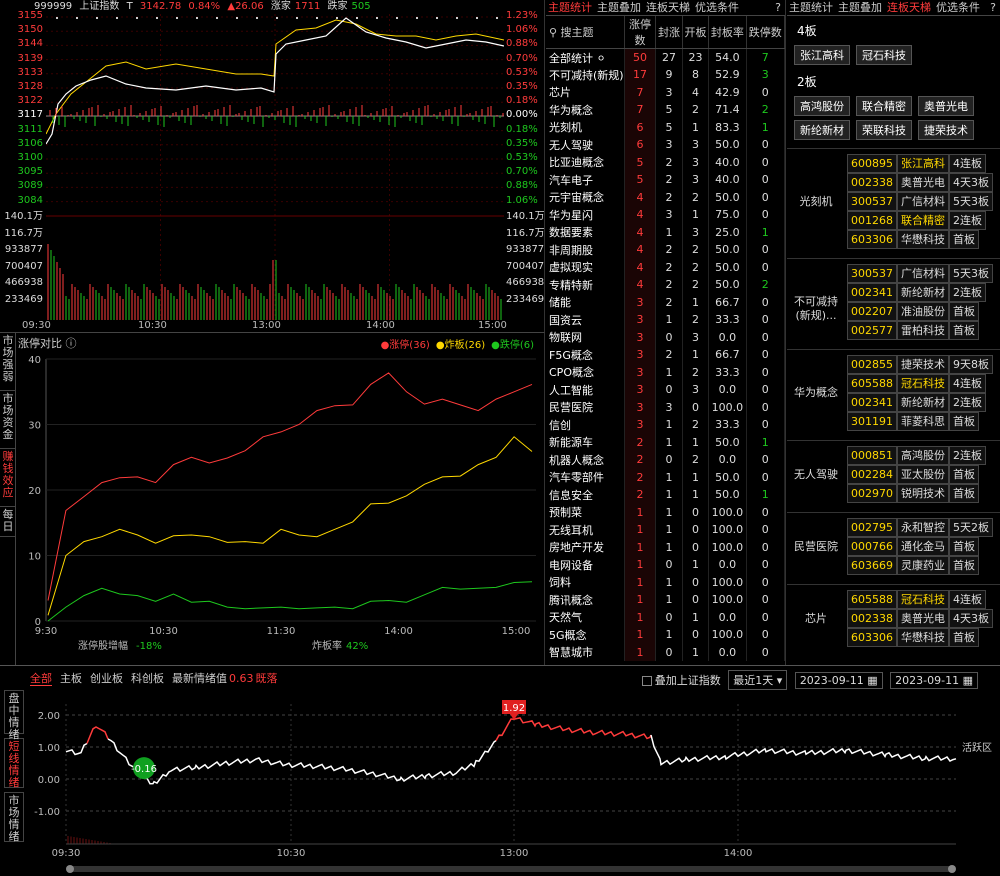  Describe the element at coordinates (665, 582) in the screenshot. I see `theme-row: 饲料 1 1 0 100.0 0` at that location.